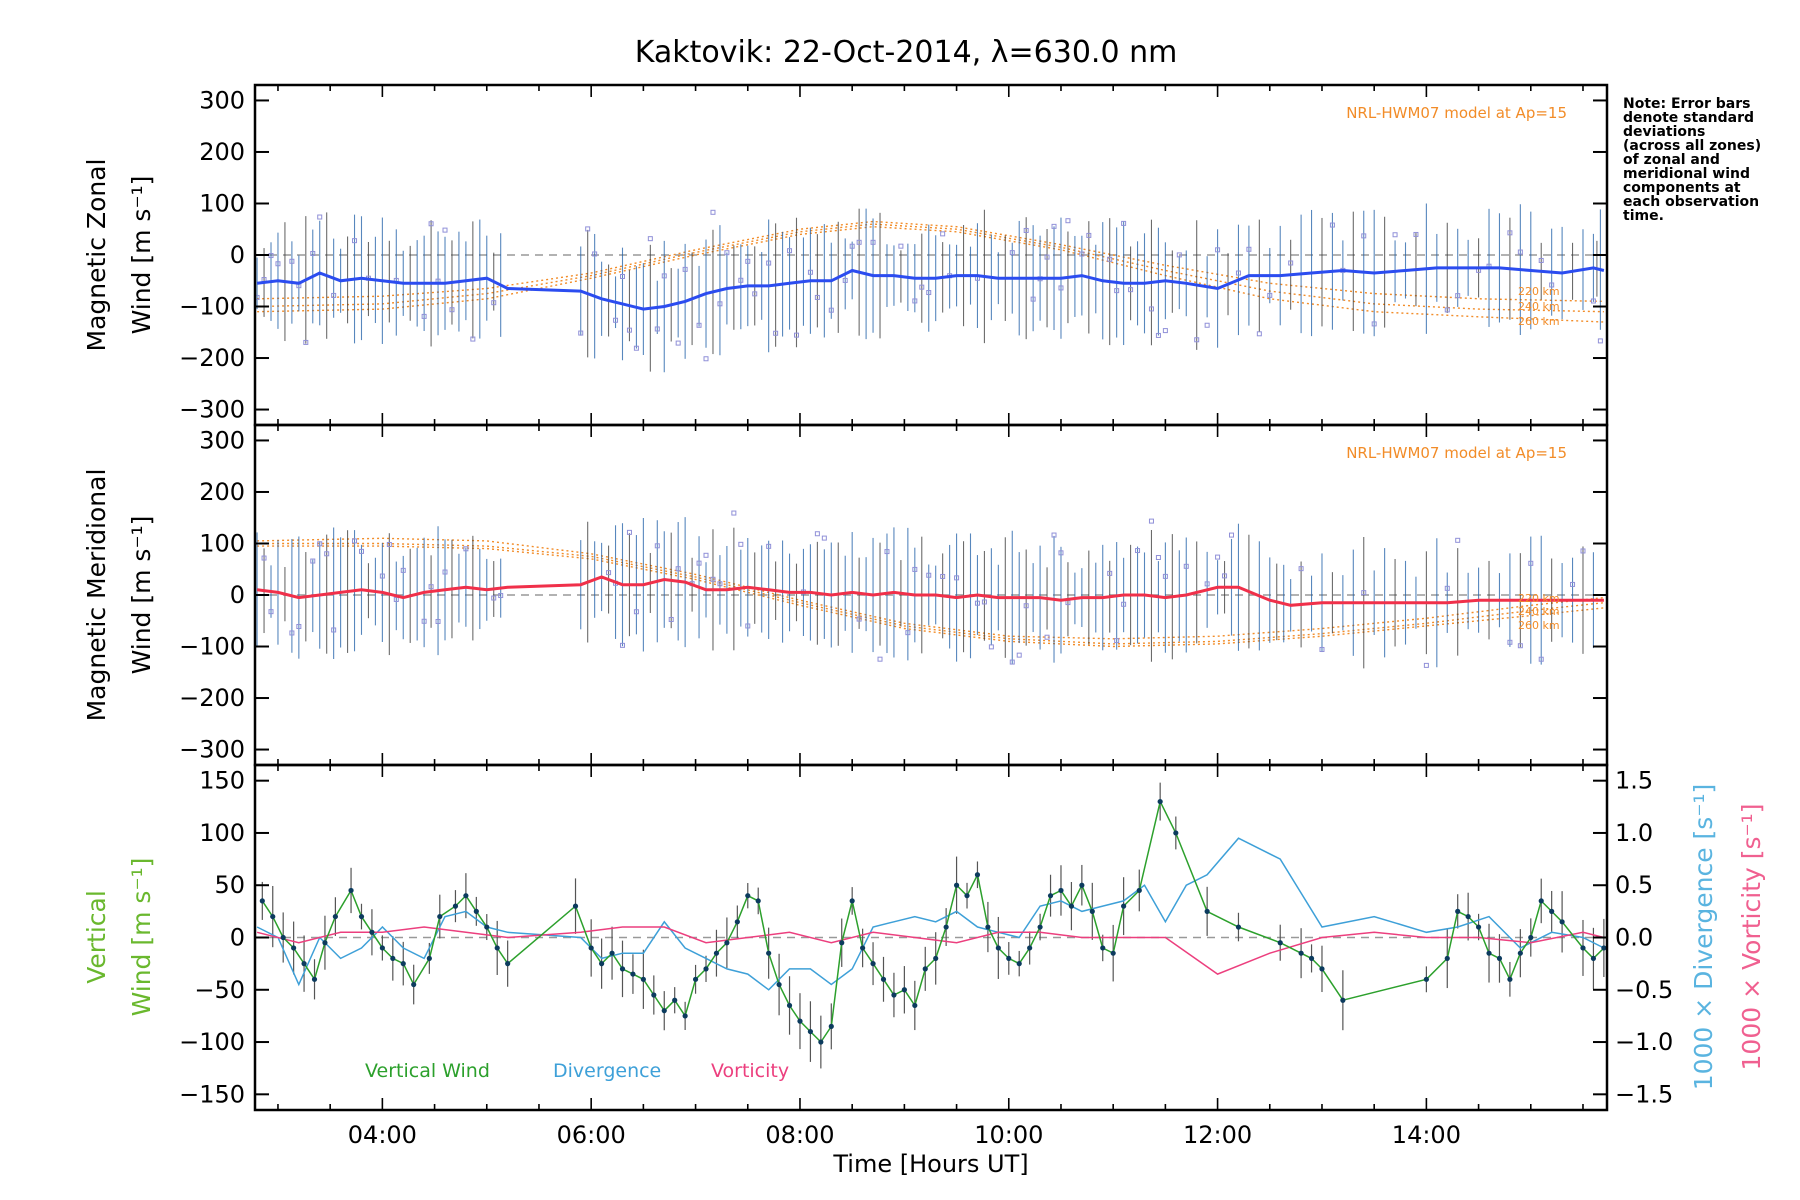 This screenshot has width=1800, height=1200. What do you see at coordinates (141, 595) in the screenshot?
I see `meridional-ylabel-unit: Wind [m s⁻¹]` at bounding box center [141, 595].